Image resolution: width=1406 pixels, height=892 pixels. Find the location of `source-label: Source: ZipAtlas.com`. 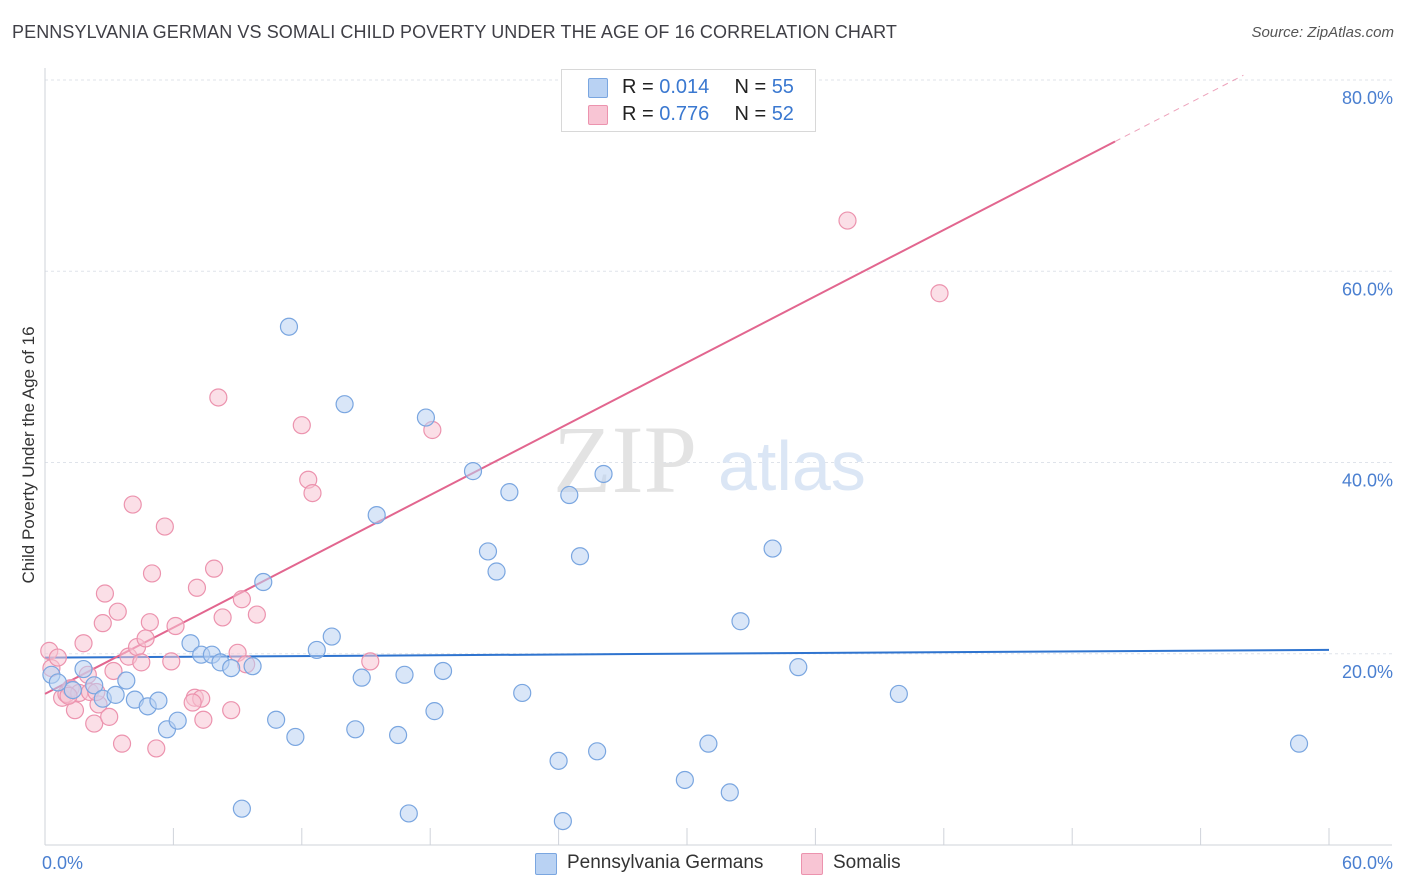

source-label: Source: ZipAtlas.com is located at coordinates (1322, 32).